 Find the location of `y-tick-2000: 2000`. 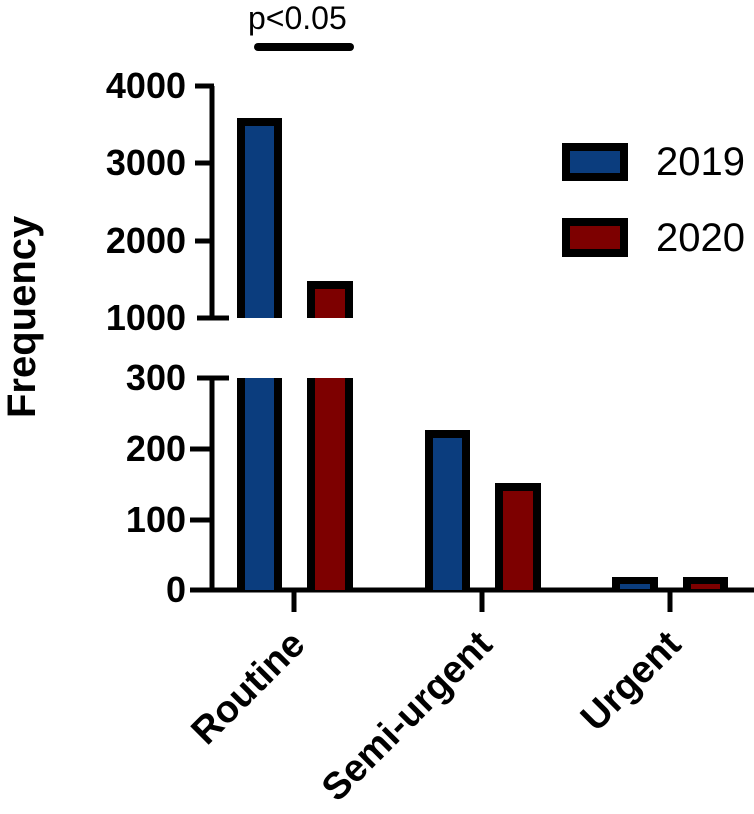

y-tick-2000: 2000 is located at coordinates (145, 240).